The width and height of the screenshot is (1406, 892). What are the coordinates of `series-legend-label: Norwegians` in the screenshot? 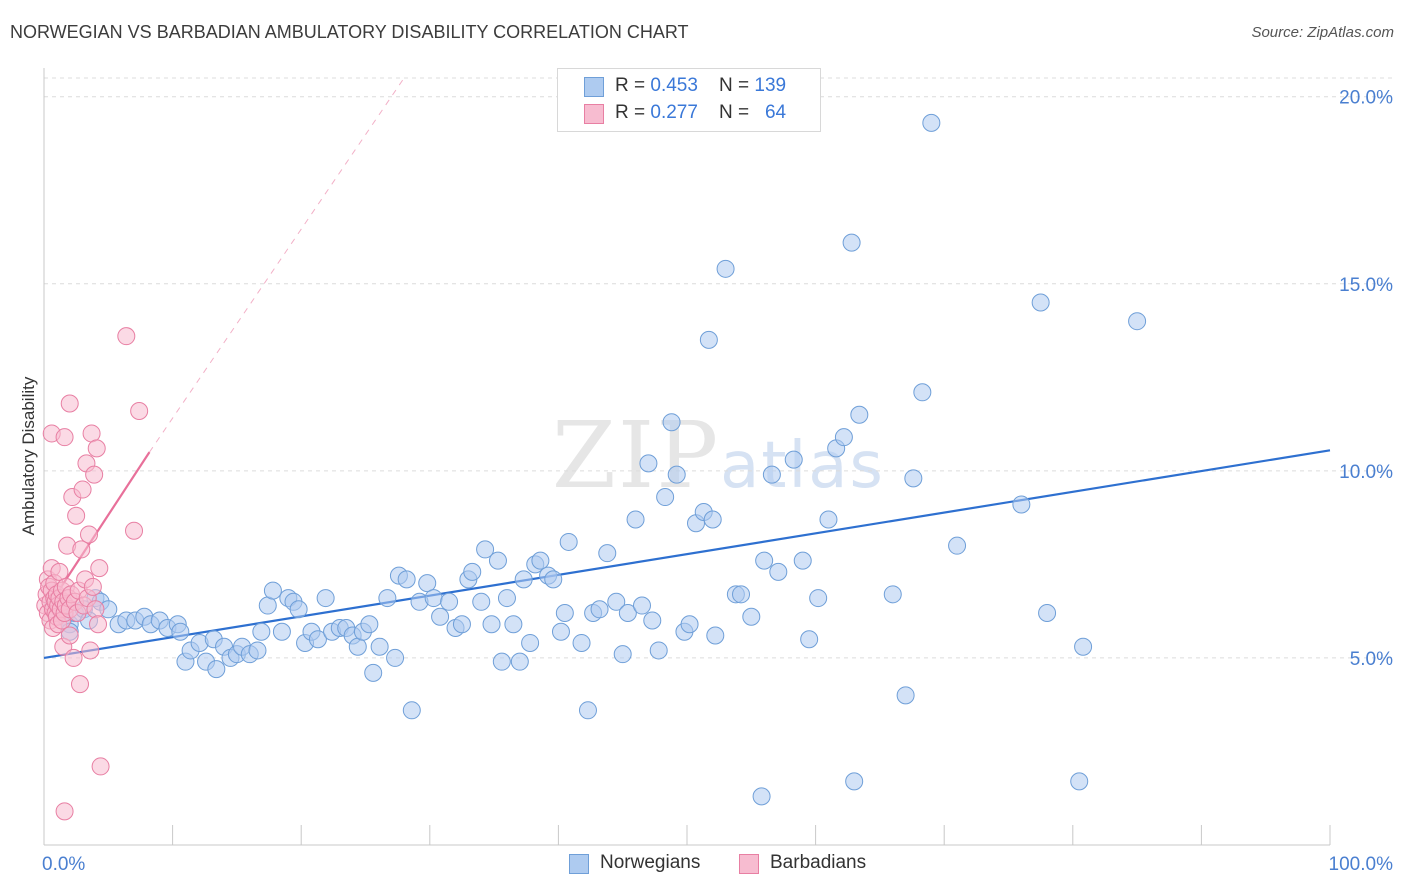 It's located at (650, 862).